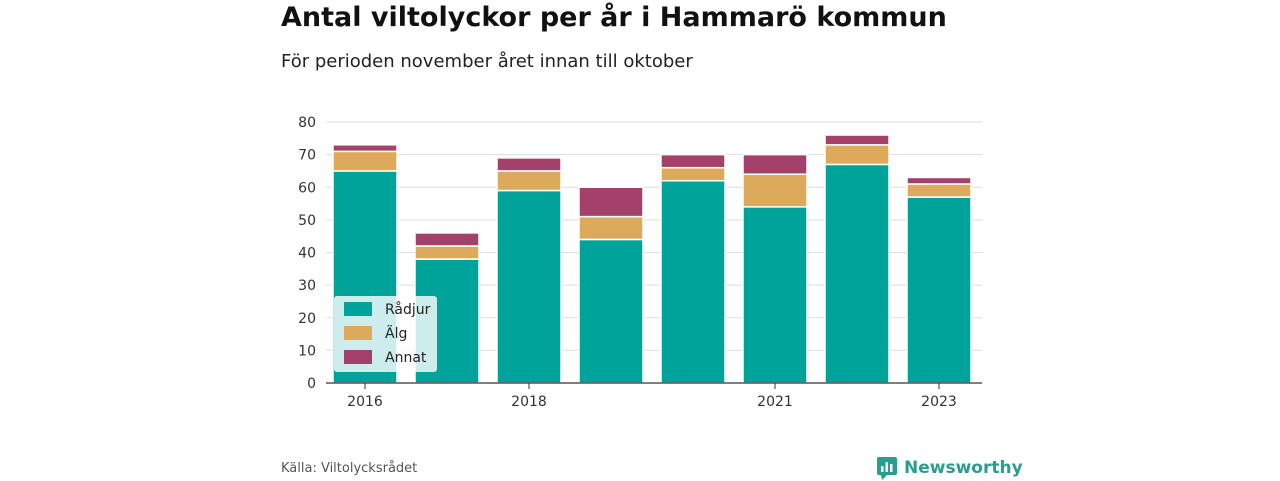 The height and width of the screenshot is (481, 1280). Describe the element at coordinates (529, 181) in the screenshot. I see `bar-segment-älg-2018` at that location.